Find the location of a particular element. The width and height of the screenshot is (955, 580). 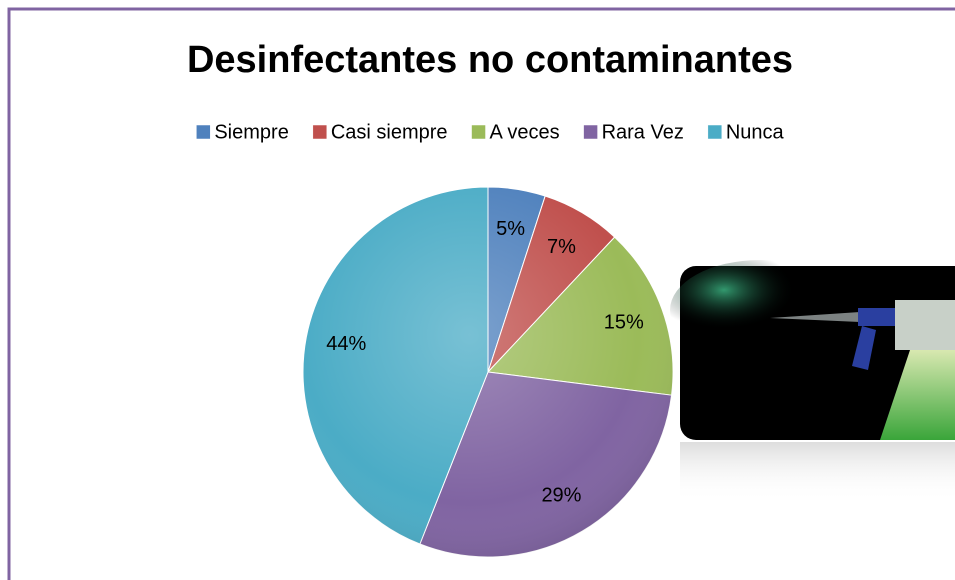

legend: Siempre Casi siempre A veces Rara Vez Nunca is located at coordinates (490, 132).